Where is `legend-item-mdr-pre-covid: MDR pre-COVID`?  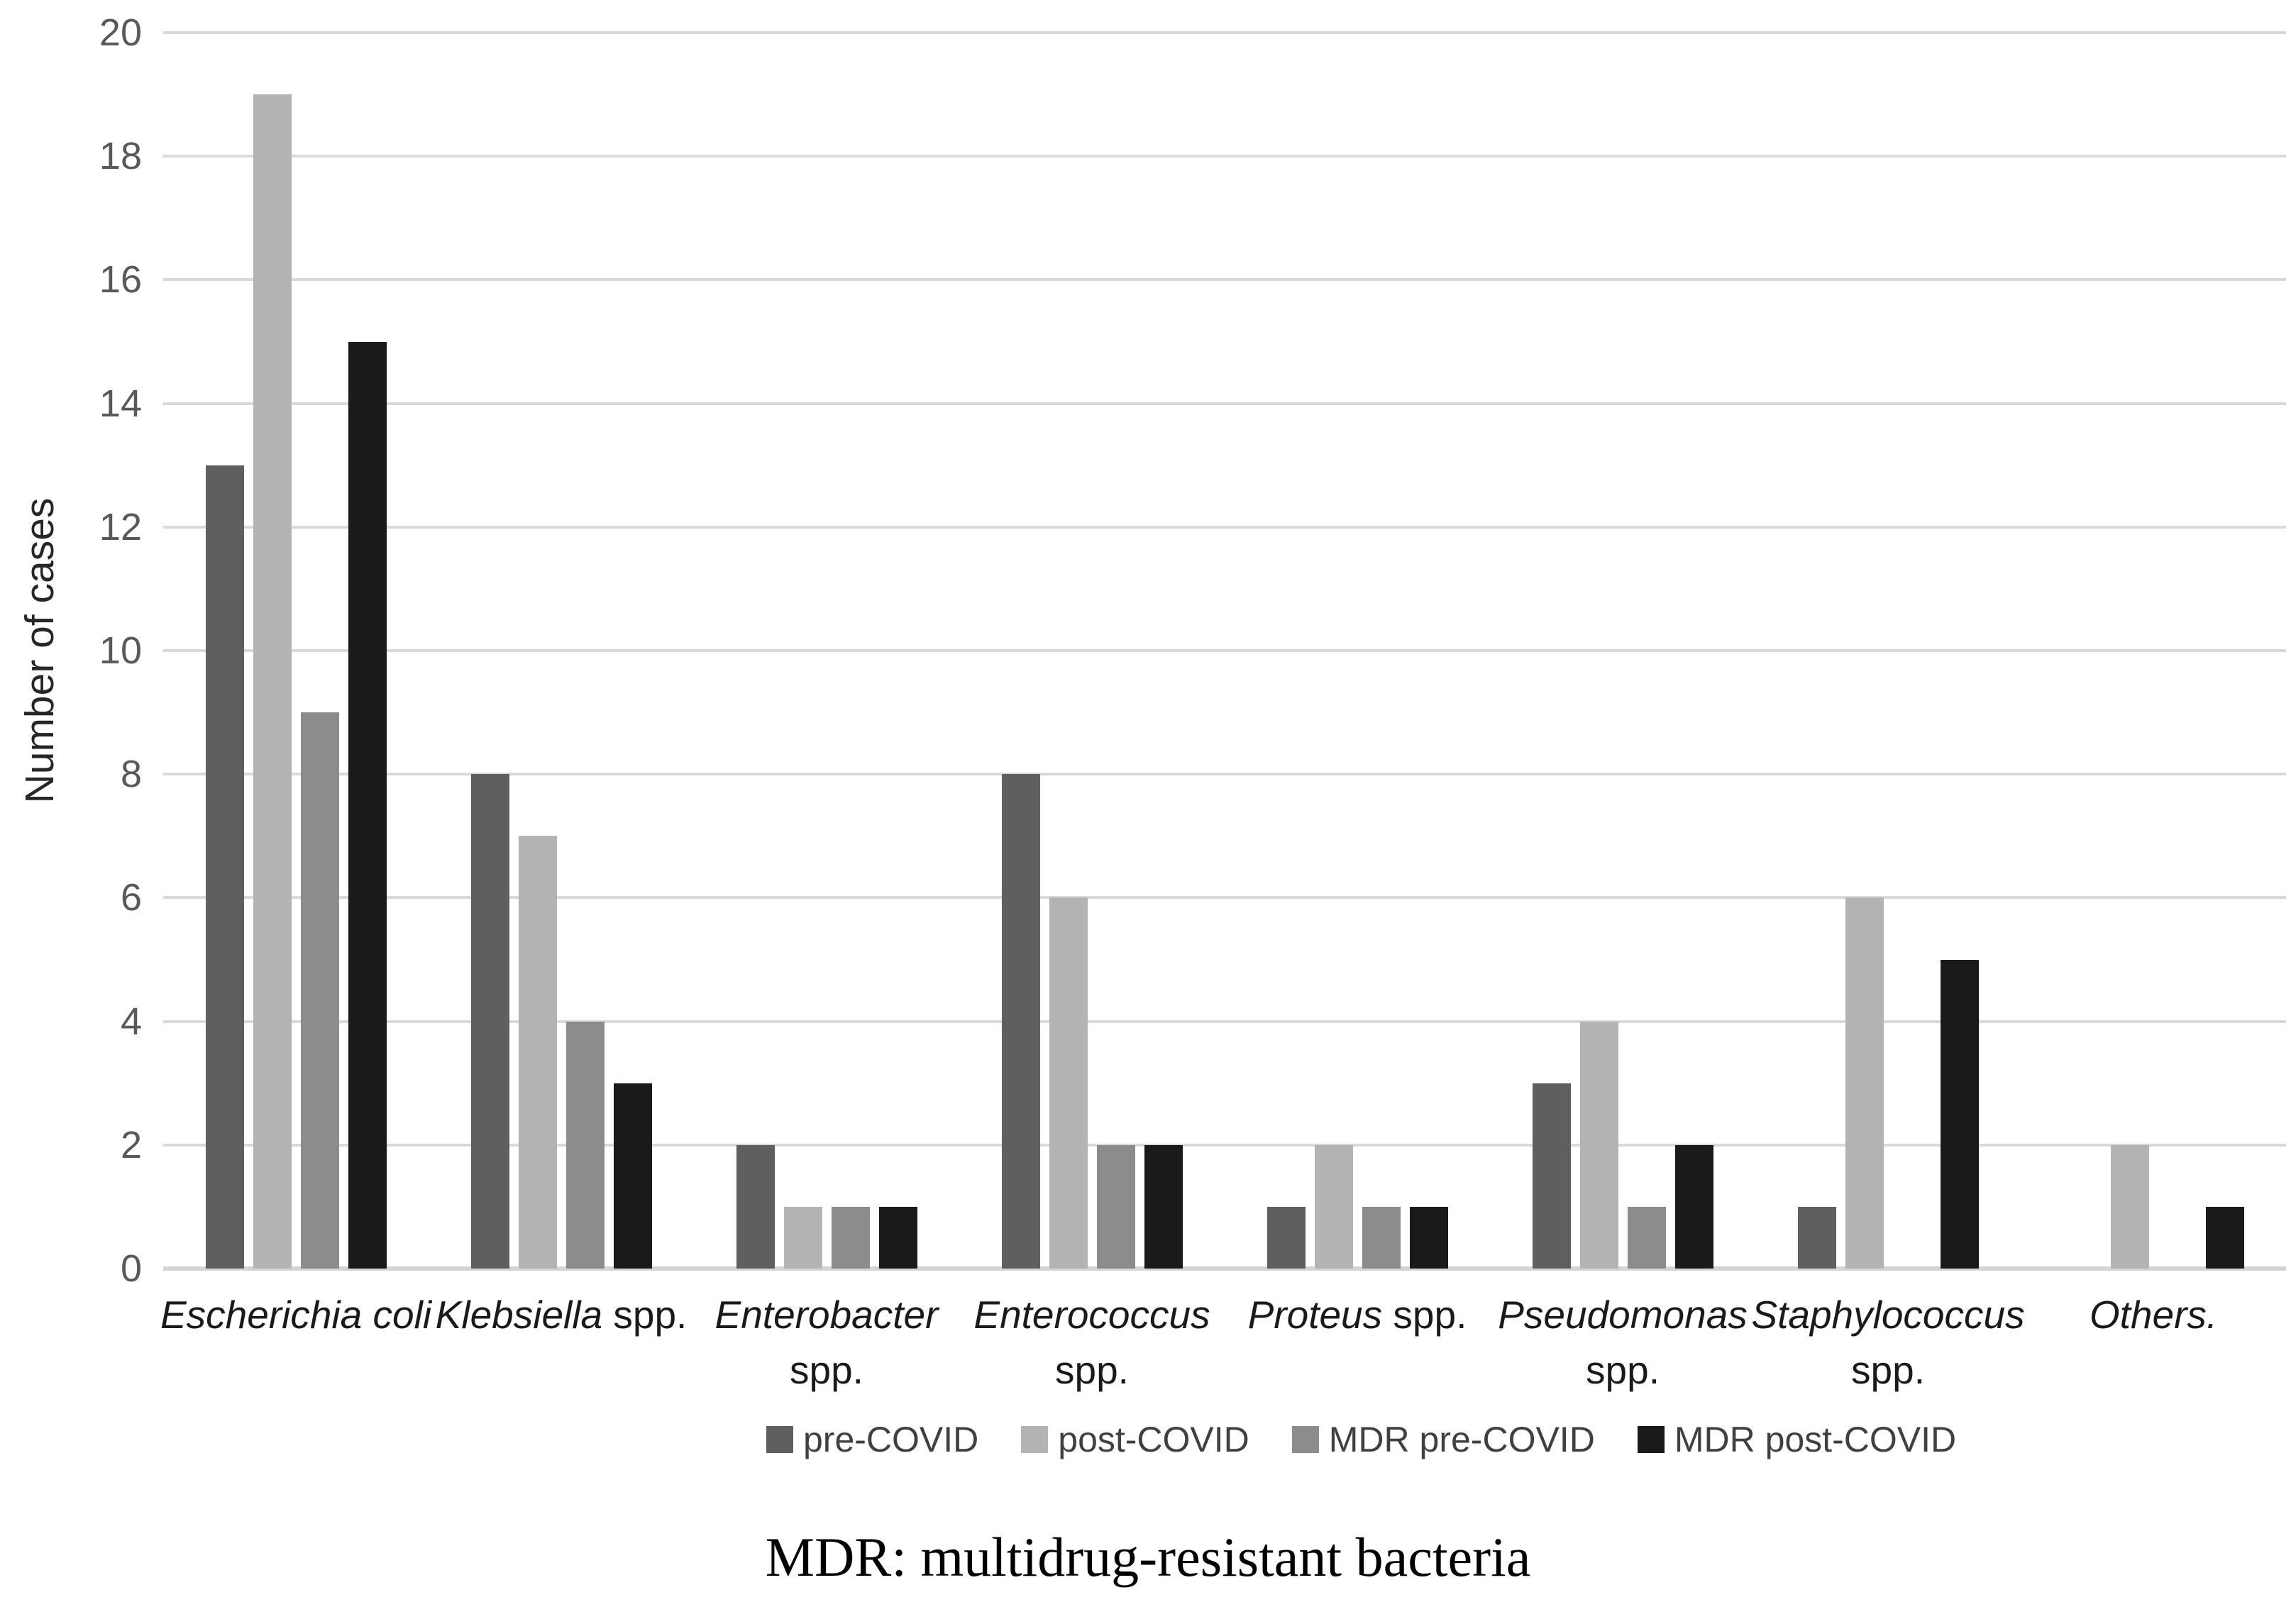 legend-item-mdr-pre-covid: MDR pre-COVID is located at coordinates (1443, 1439).